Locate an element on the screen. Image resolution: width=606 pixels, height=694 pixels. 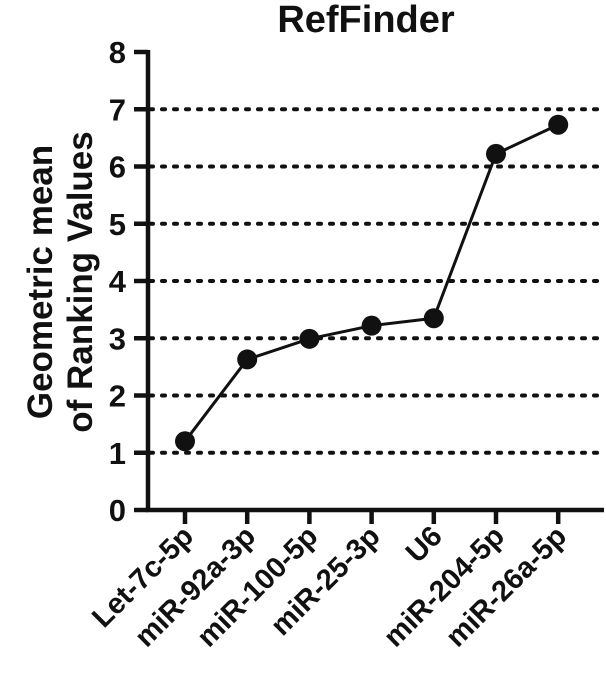
y-tick-label-3: 3 is located at coordinates (117, 338).